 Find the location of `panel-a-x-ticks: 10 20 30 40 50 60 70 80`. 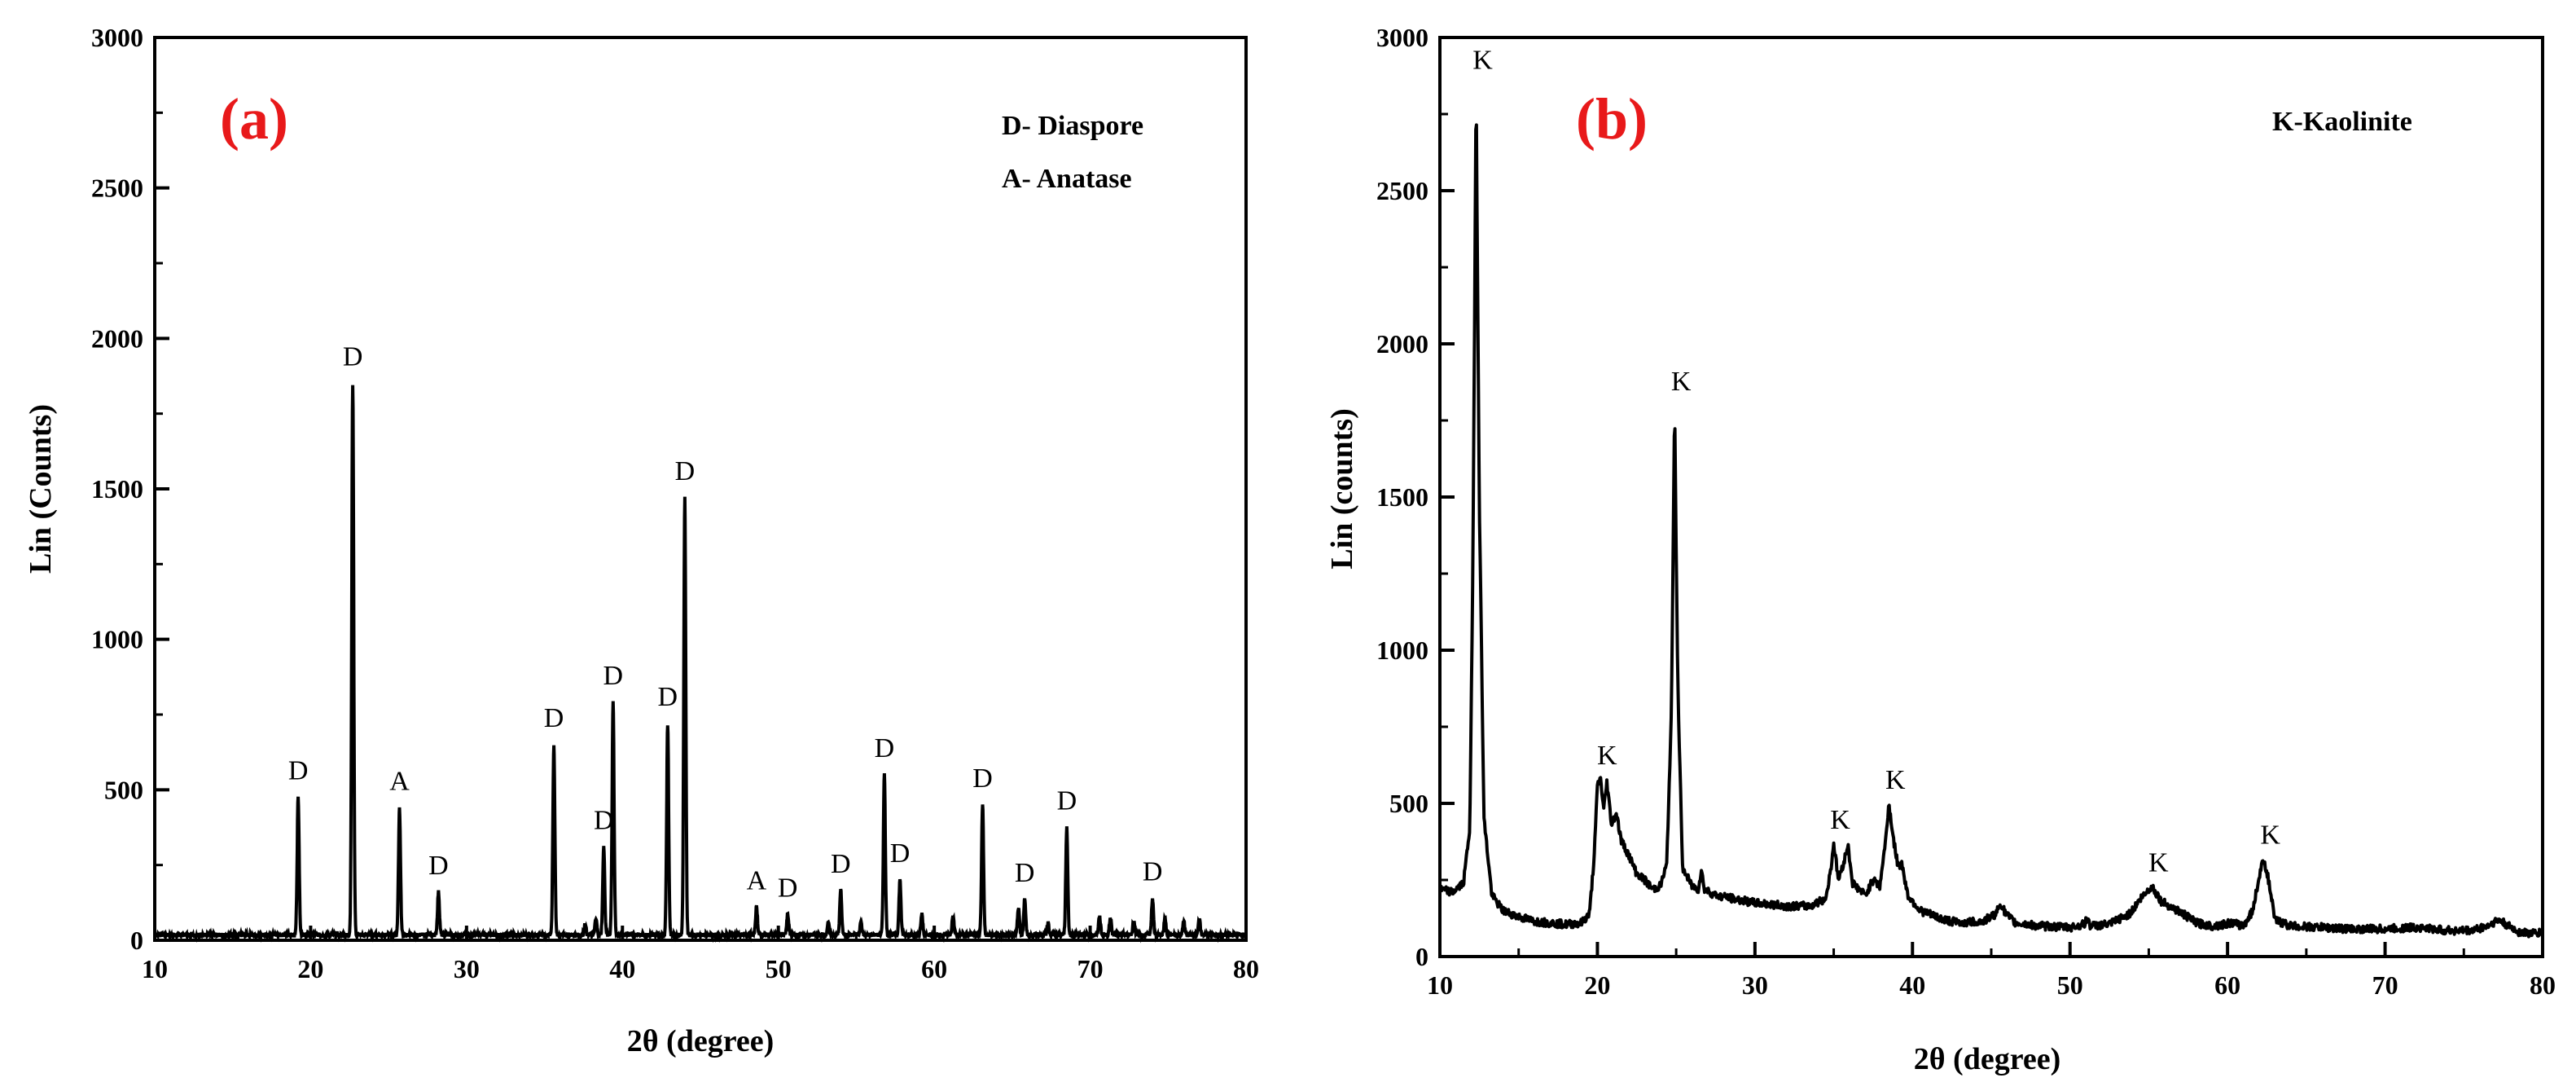

panel-a-x-ticks: 10 20 30 40 50 60 70 80 is located at coordinates (700, 954).